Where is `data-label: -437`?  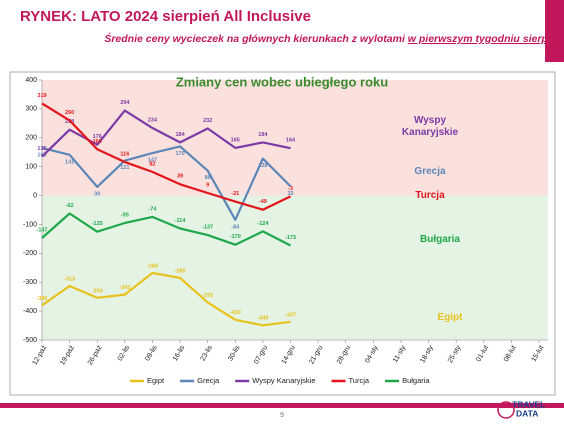 data-label: -437 is located at coordinates (290, 315).